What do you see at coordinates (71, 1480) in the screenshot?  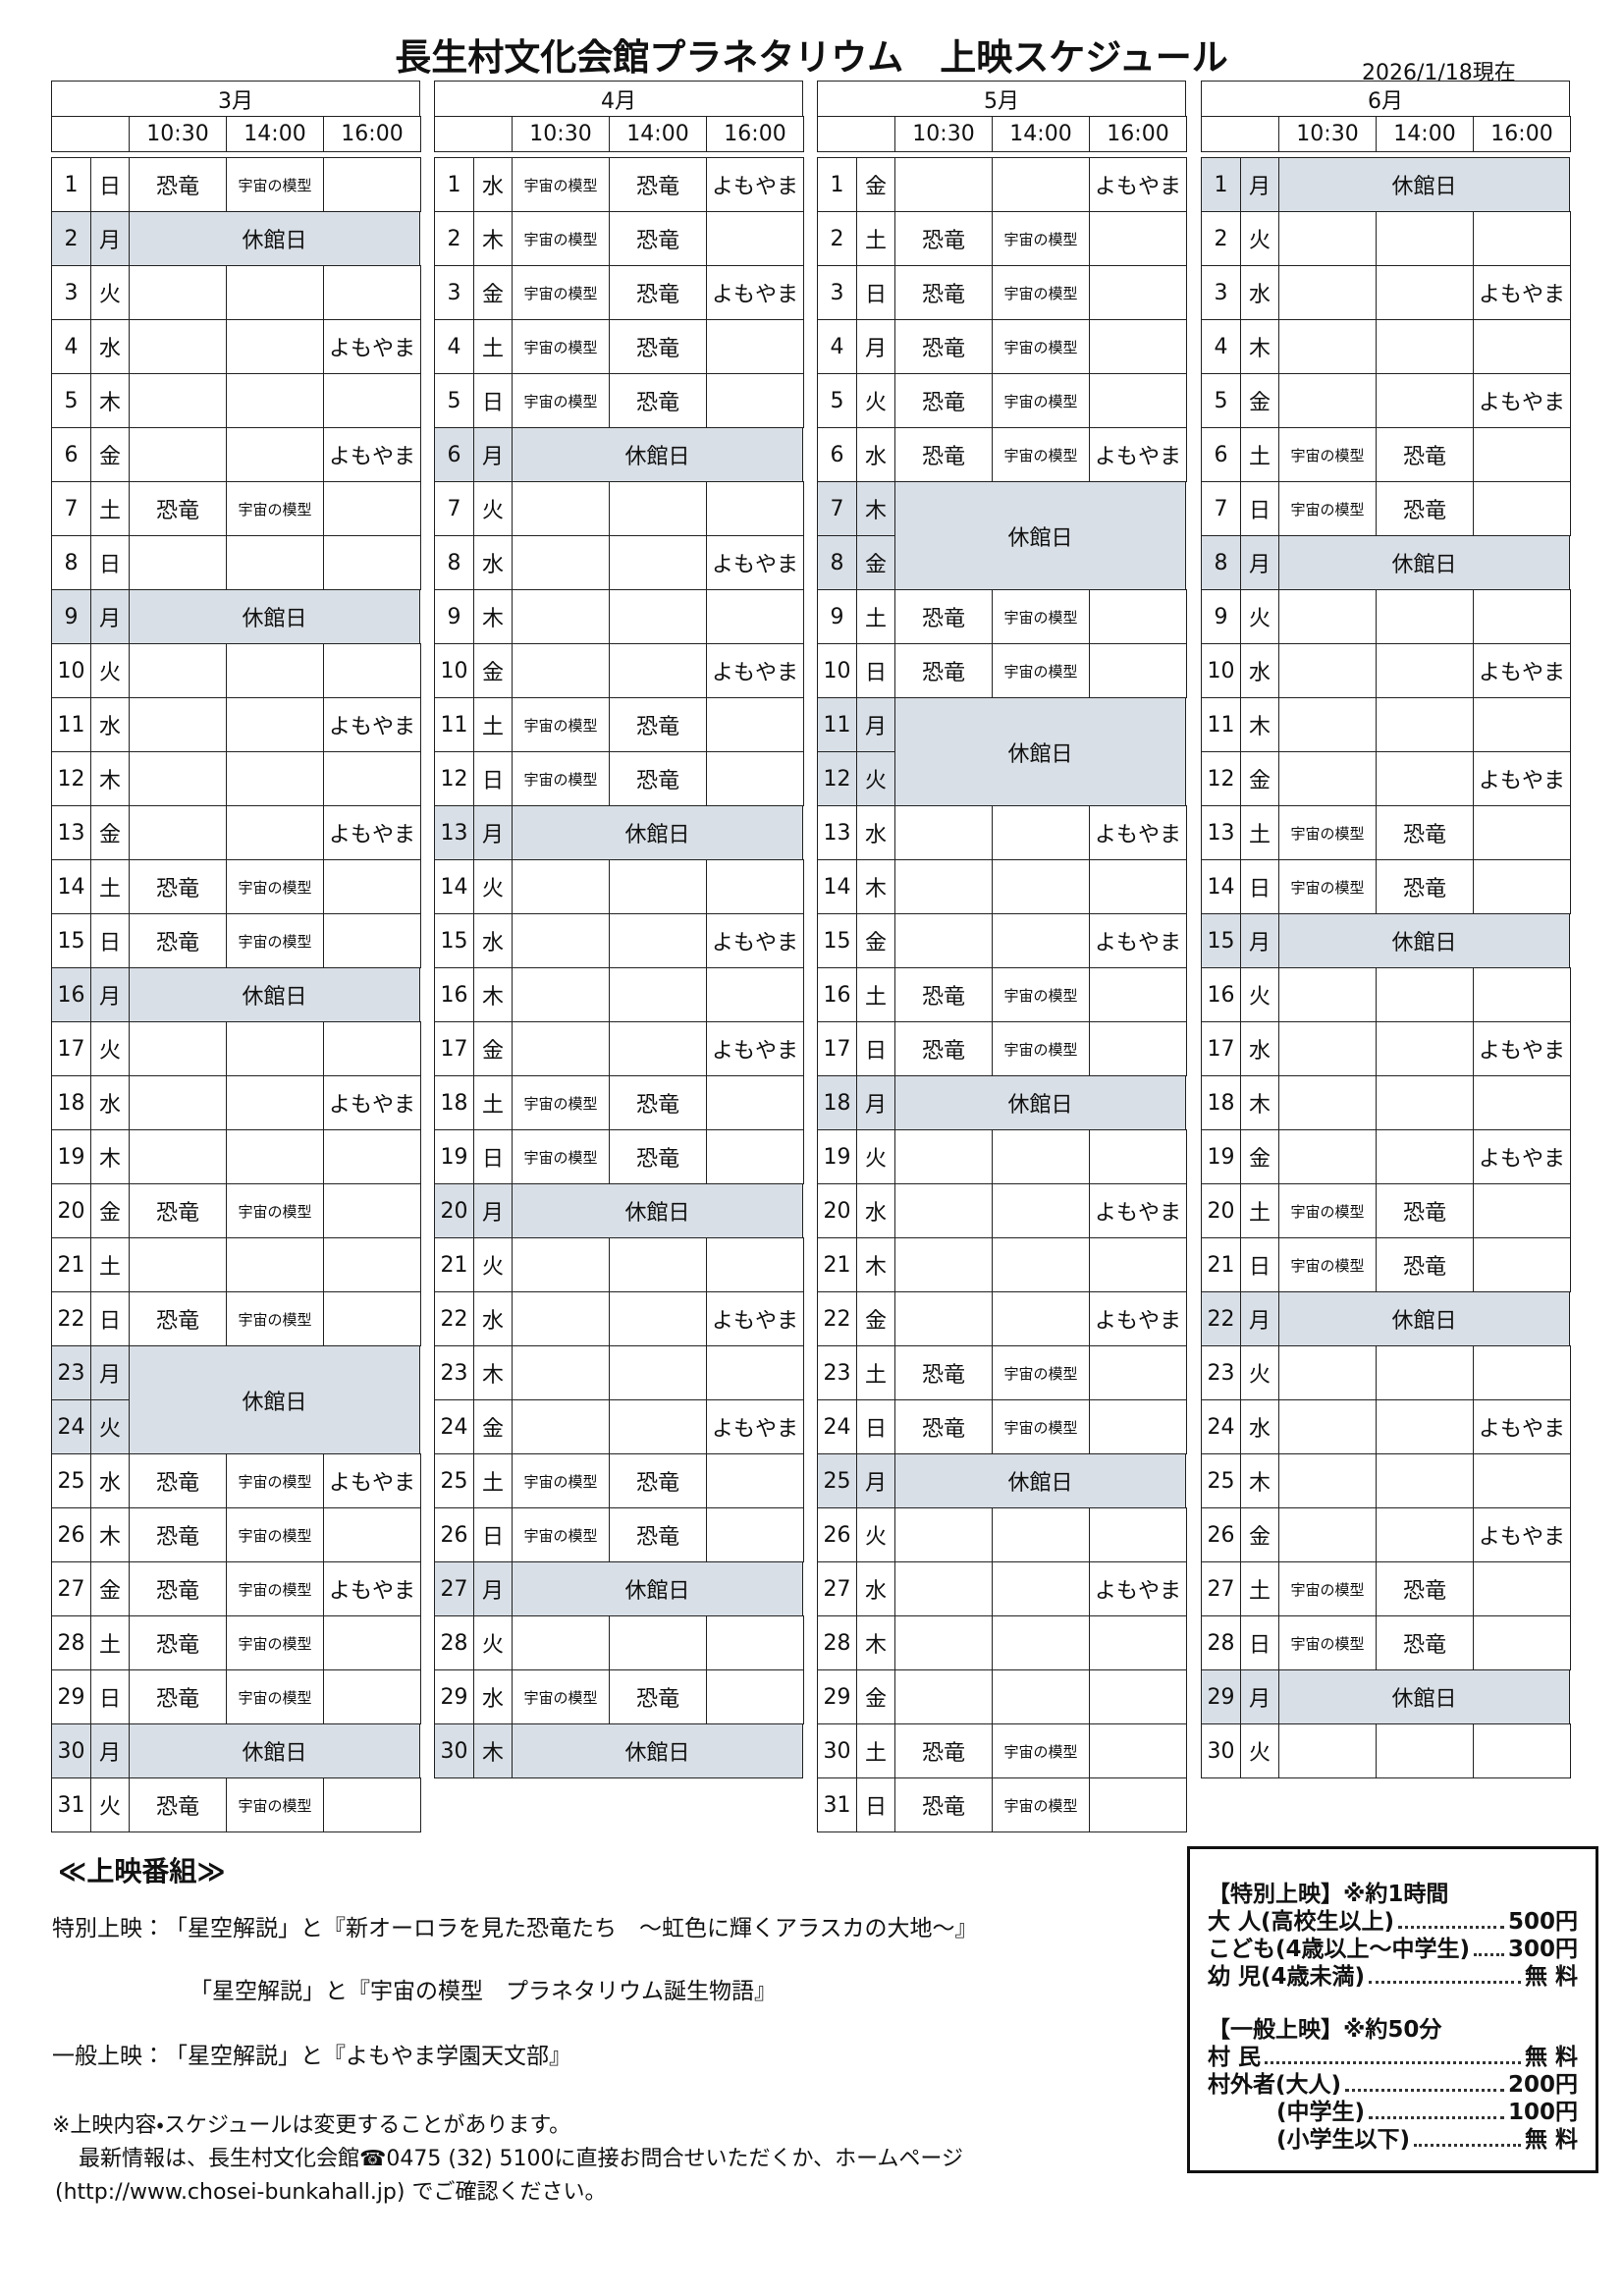 I see `day: 25` at bounding box center [71, 1480].